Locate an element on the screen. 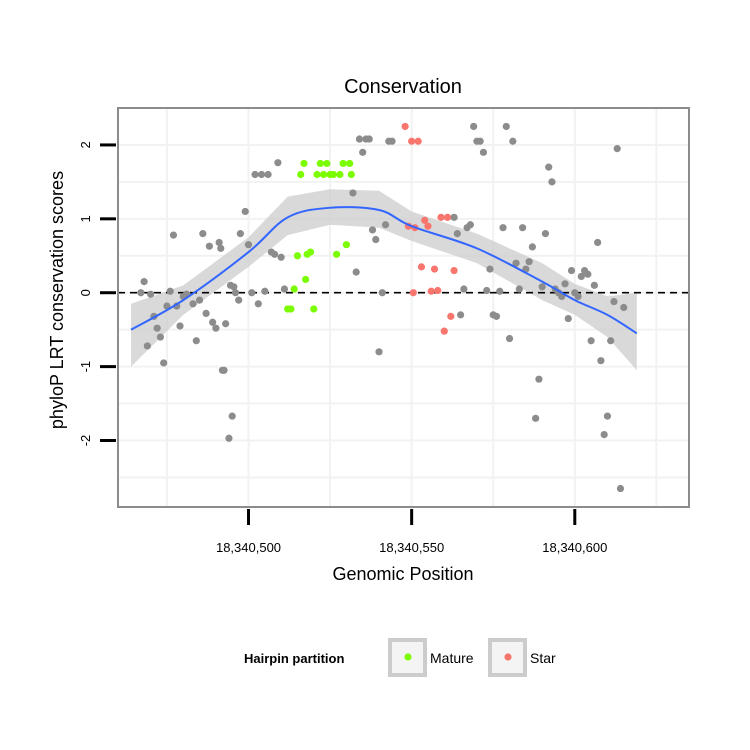  chart-title: Conservation is located at coordinates (403, 87).